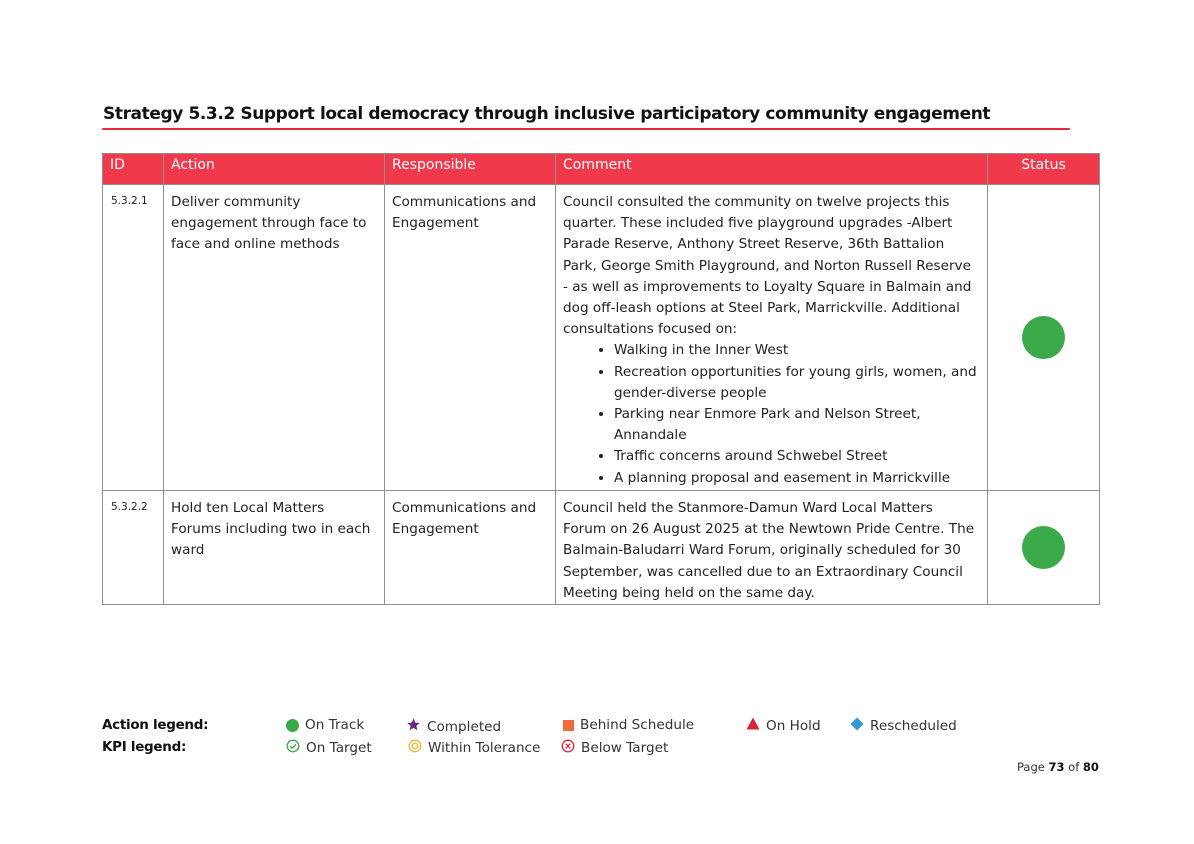 This screenshot has width=1194, height=844. What do you see at coordinates (753, 725) in the screenshot?
I see `red-triangle-icon` at bounding box center [753, 725].